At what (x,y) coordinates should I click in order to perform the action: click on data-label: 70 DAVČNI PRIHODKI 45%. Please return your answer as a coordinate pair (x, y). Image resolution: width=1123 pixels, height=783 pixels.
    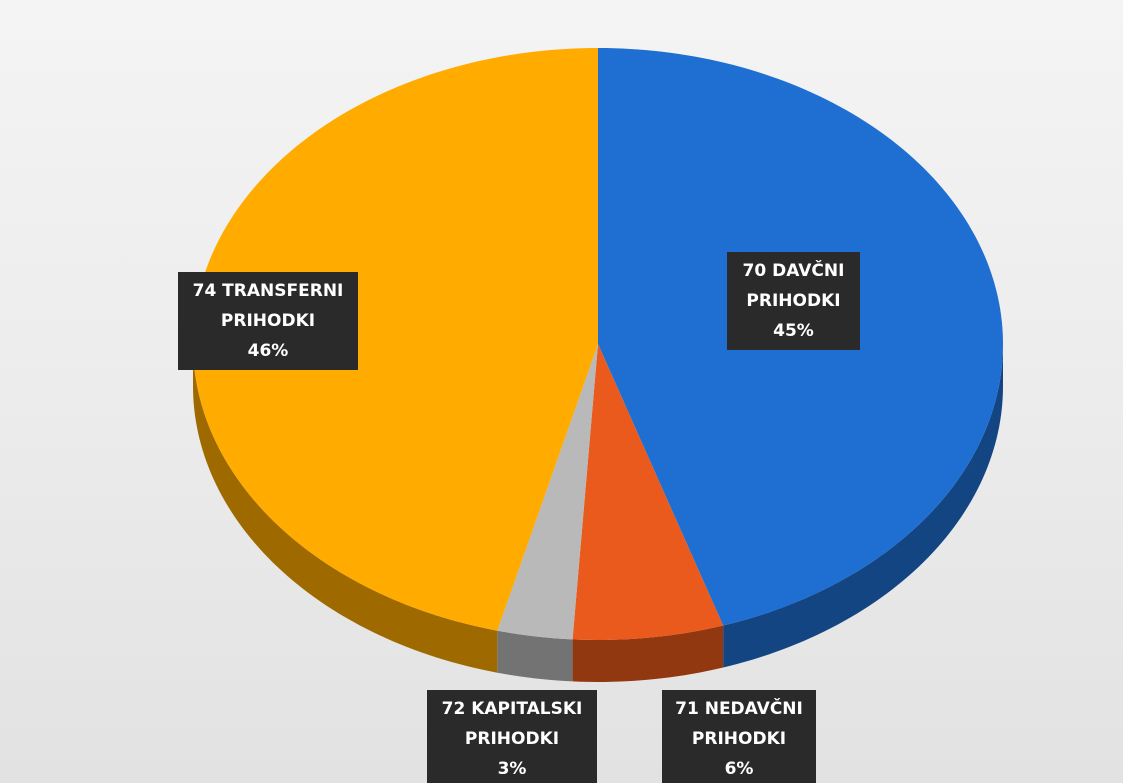
    Looking at the image, I should click on (793, 301).